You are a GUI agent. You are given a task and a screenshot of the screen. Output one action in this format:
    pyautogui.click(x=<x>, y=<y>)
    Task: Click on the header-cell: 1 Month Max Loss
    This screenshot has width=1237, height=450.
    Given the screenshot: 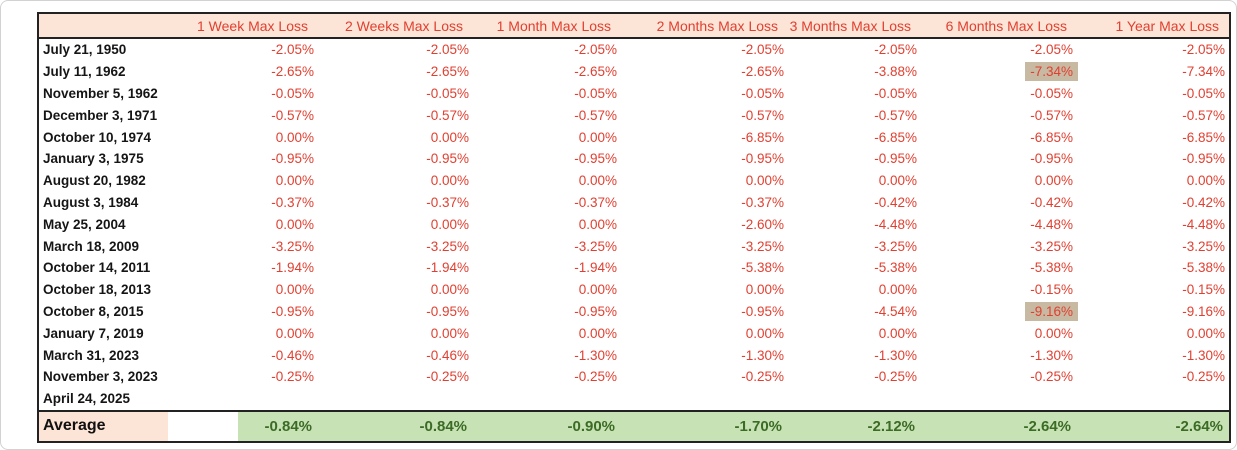 What is the action you would take?
    pyautogui.click(x=547, y=26)
    